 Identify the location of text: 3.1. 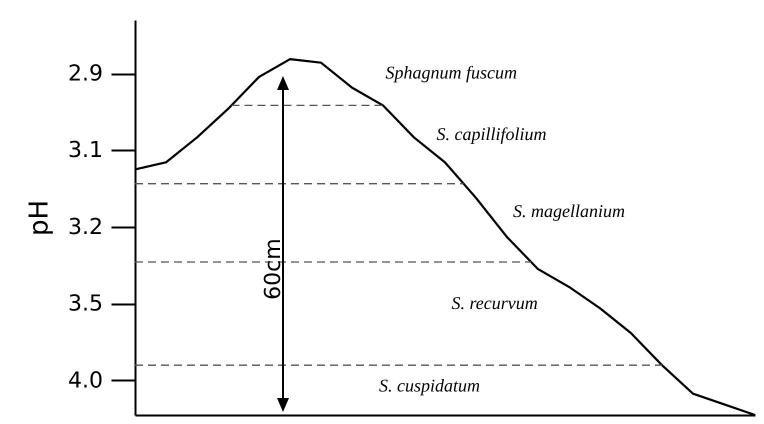
(85, 151).